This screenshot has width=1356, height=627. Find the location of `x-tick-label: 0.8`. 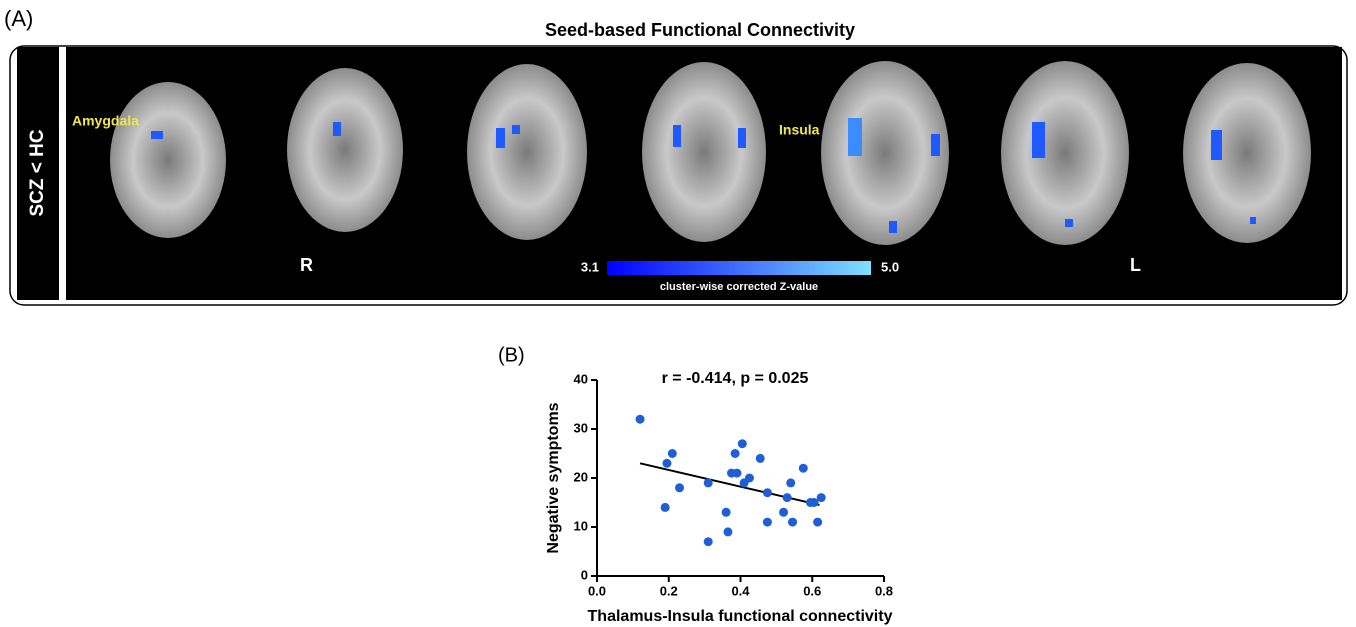

x-tick-label: 0.8 is located at coordinates (884, 590).